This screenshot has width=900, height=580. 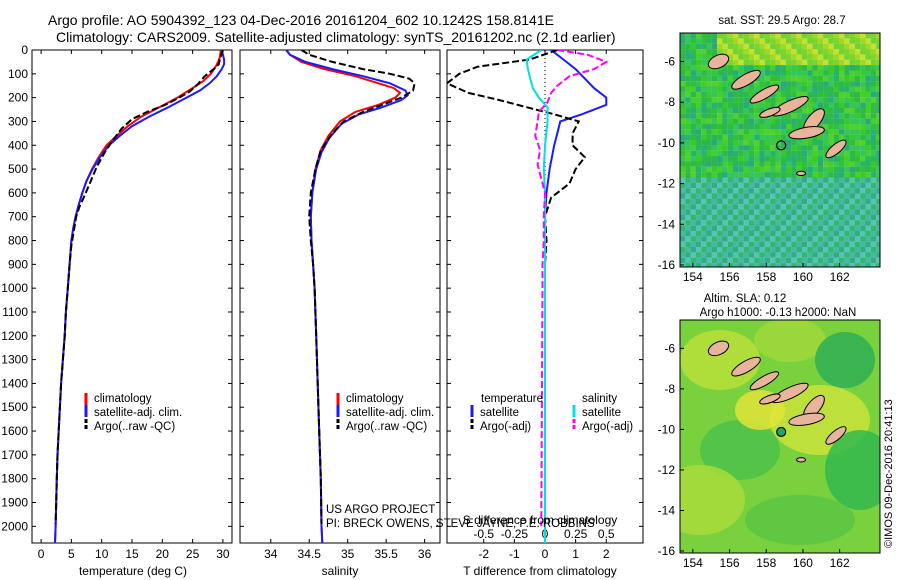 I want to click on x-tick-label: 35.5, so click(x=386, y=554).